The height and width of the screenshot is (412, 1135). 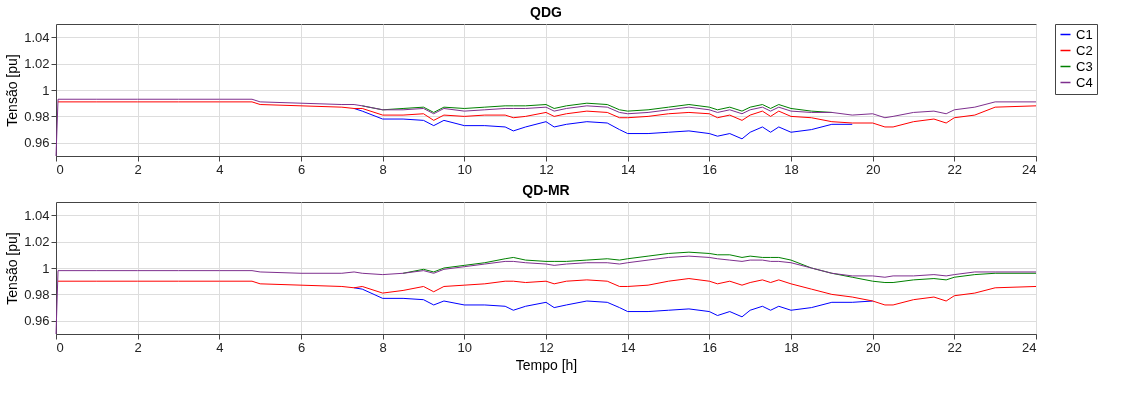 What do you see at coordinates (546, 364) in the screenshot?
I see `x-axis-title: Tempo [h]` at bounding box center [546, 364].